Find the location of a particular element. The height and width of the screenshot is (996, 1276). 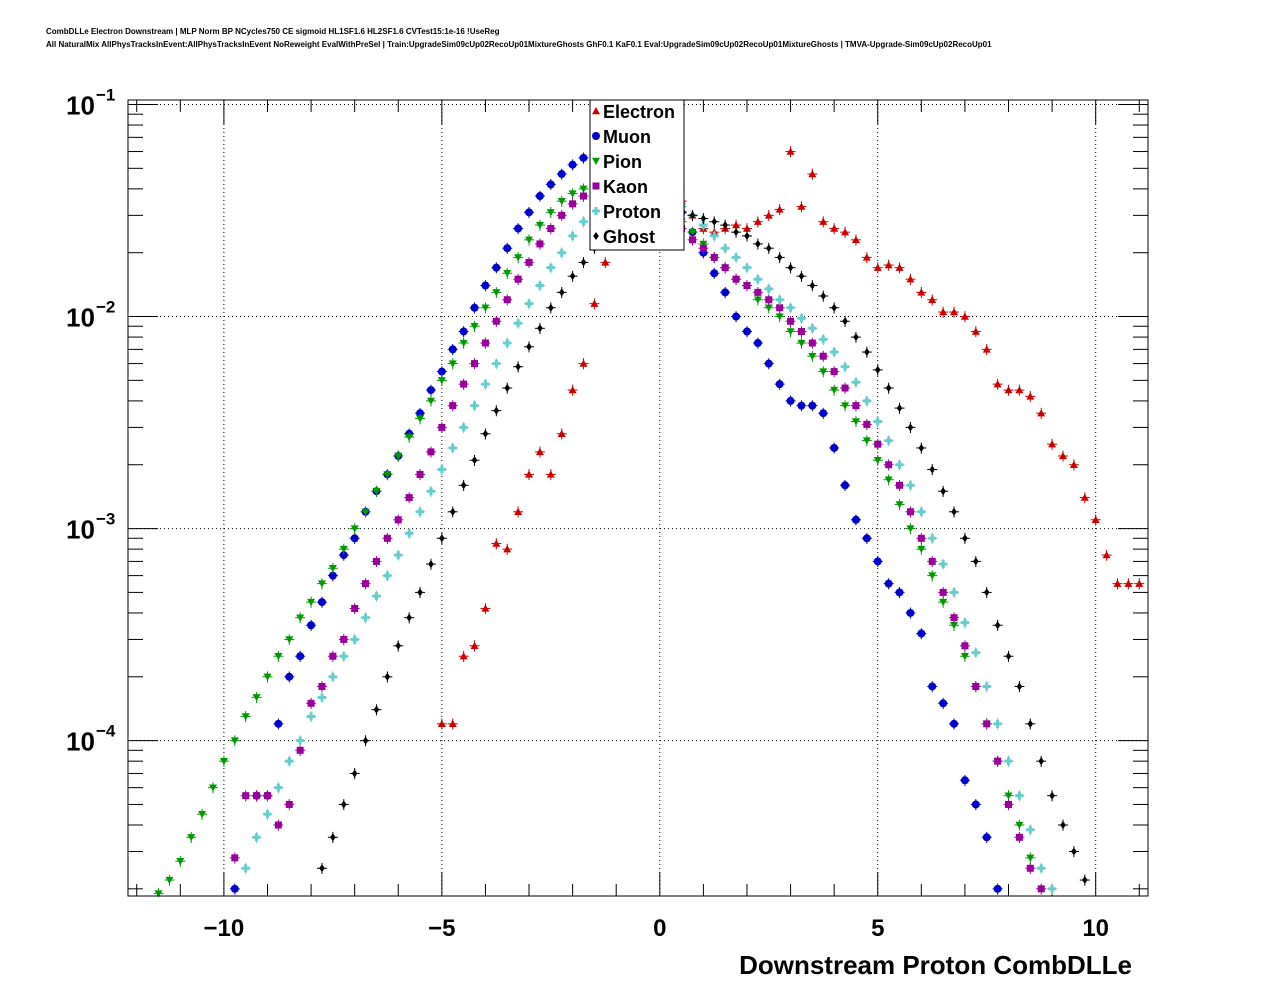

legend-item: Proton is located at coordinates (626, 212).